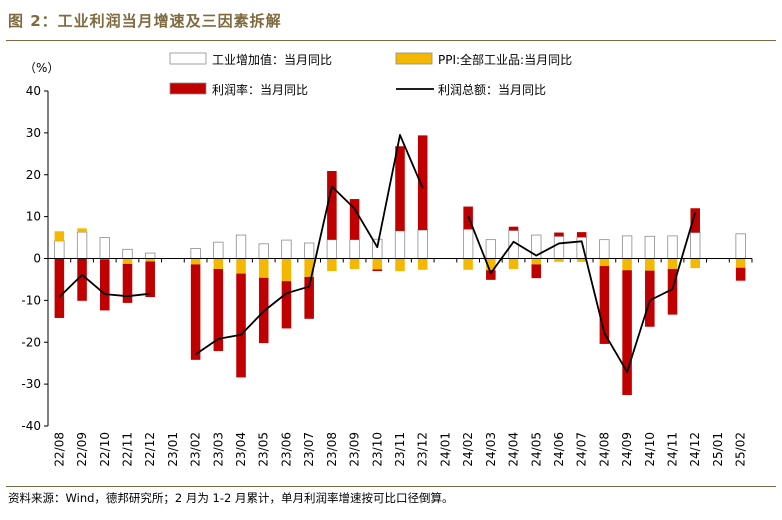  Describe the element at coordinates (741, 449) in the screenshot. I see `x-tick-label: 25/02` at that location.